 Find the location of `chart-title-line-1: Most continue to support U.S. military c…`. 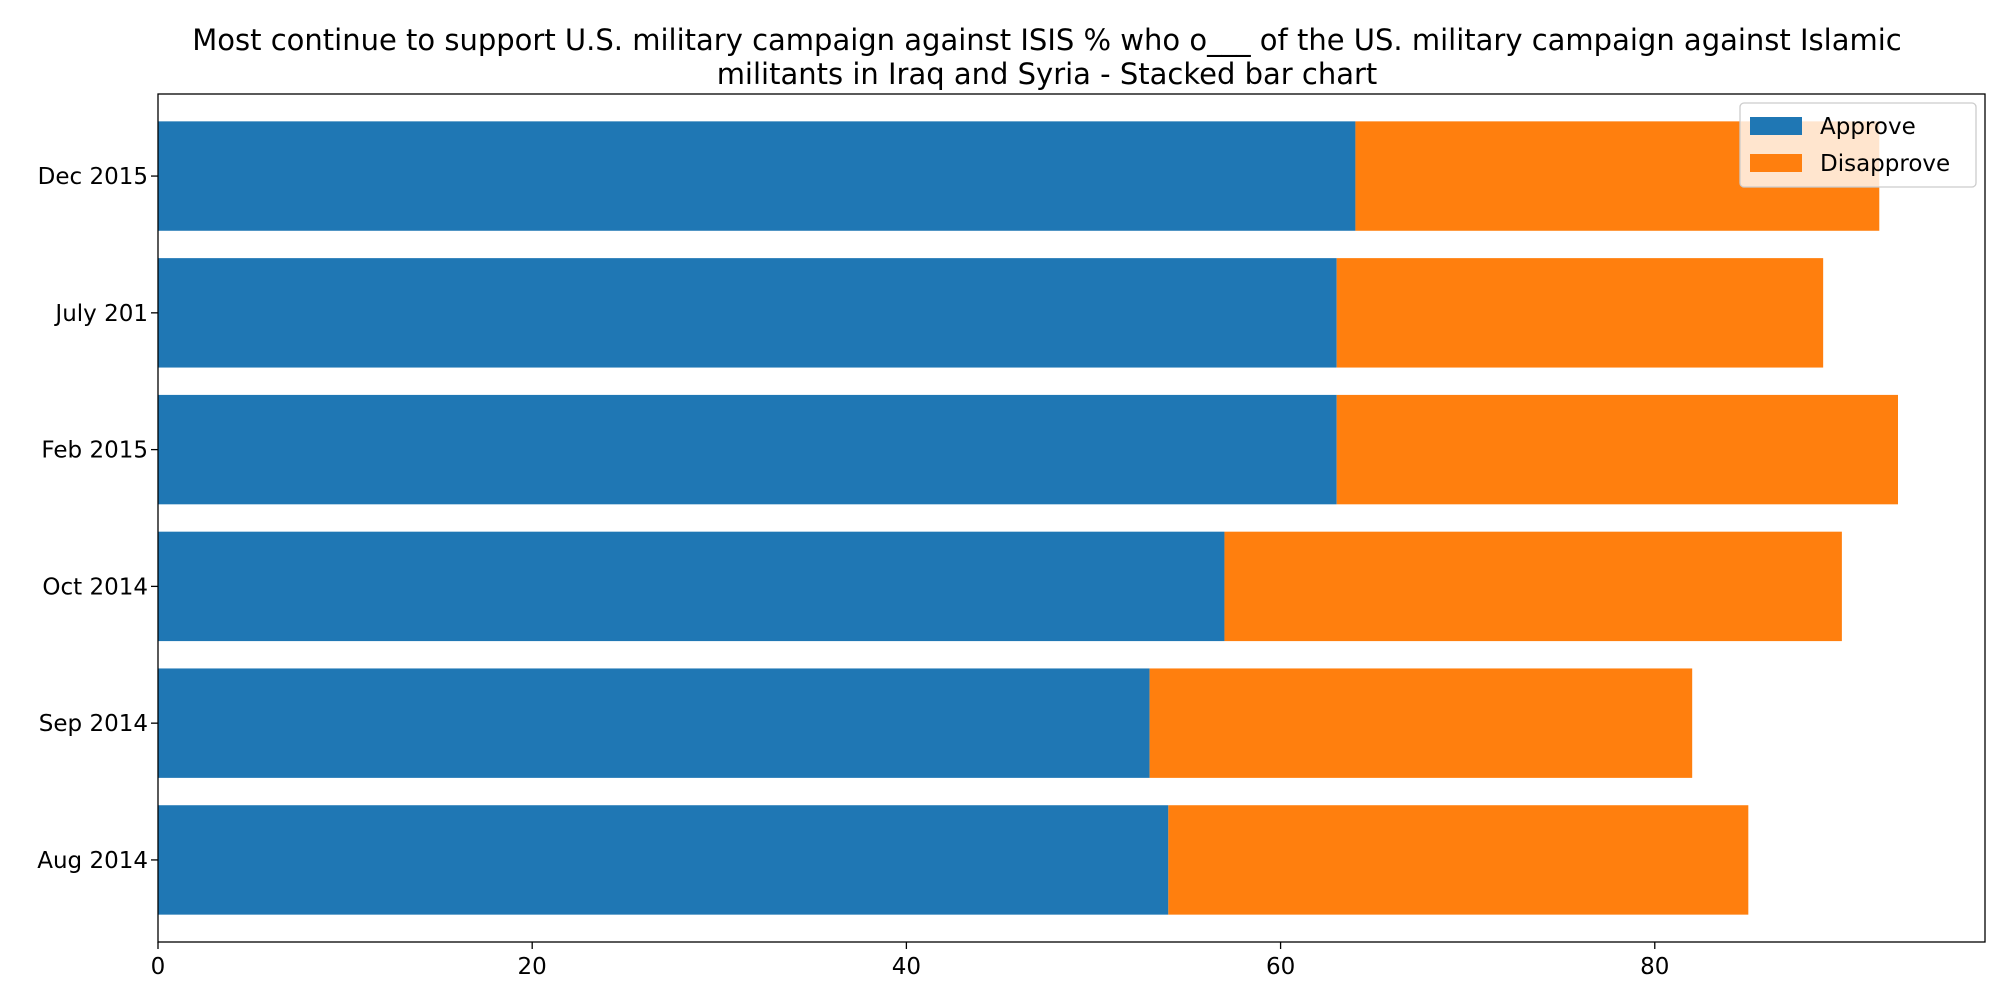

chart-title-line-1: Most continue to support U.S. military c… is located at coordinates (1047, 40).